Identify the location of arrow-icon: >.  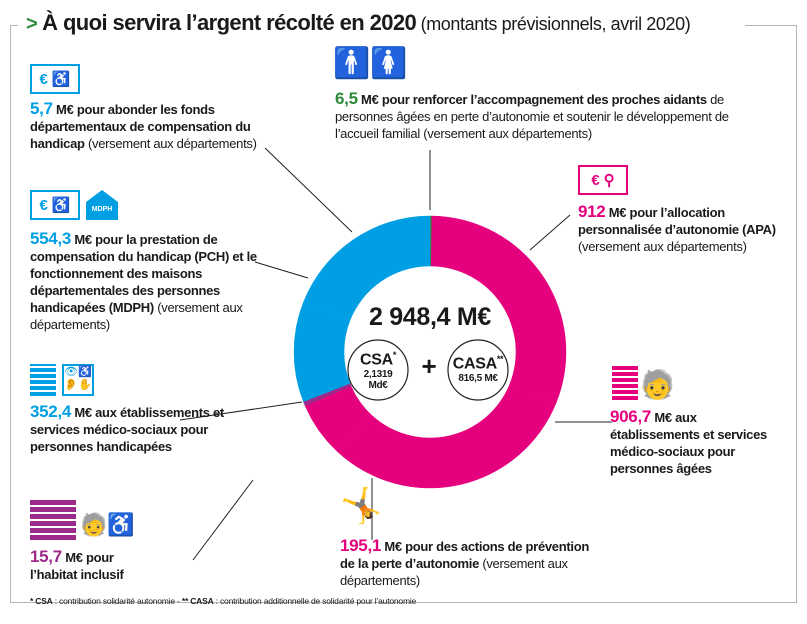
(32, 24).